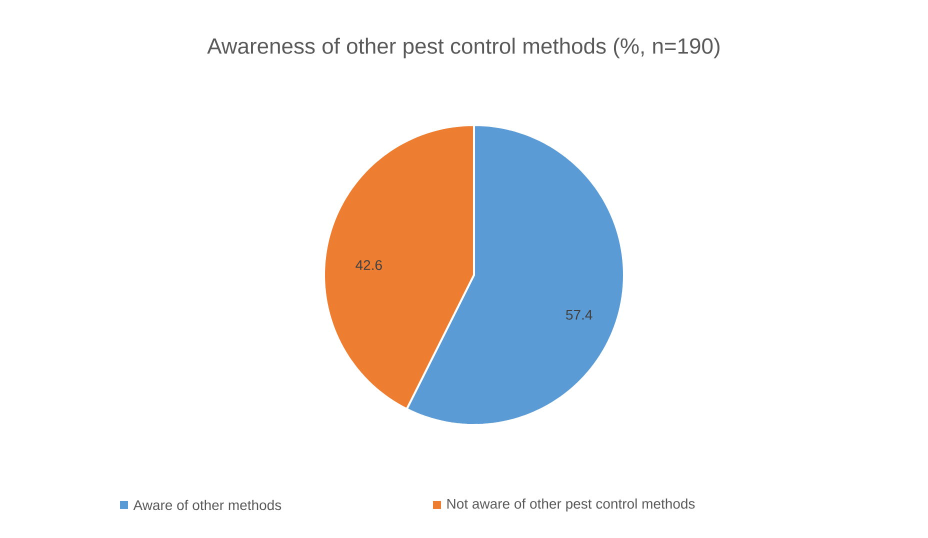 The height and width of the screenshot is (538, 928). Describe the element at coordinates (463, 48) in the screenshot. I see `chart-title: Awareness of other pest control methods (%, n=190)` at that location.